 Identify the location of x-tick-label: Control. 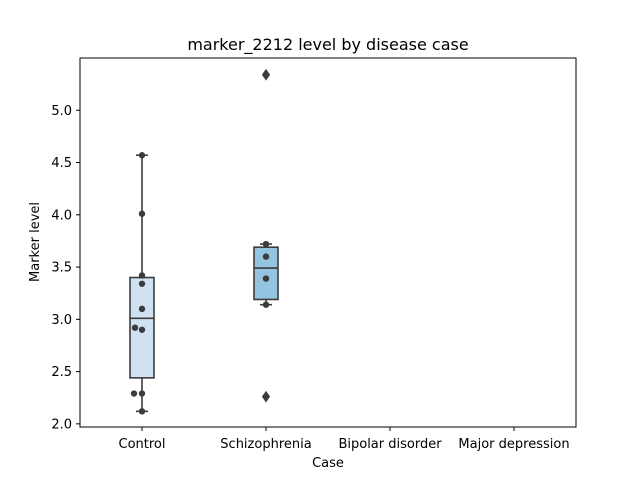
(142, 444).